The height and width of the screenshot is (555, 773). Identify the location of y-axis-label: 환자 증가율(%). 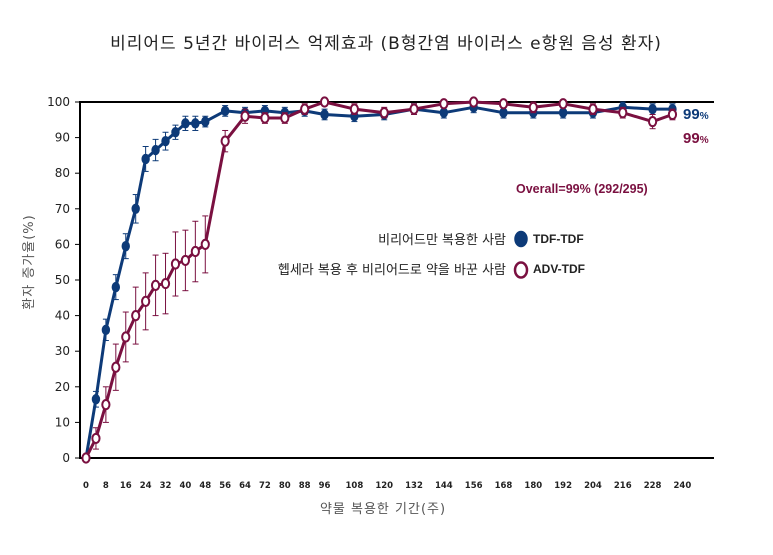
(29, 261).